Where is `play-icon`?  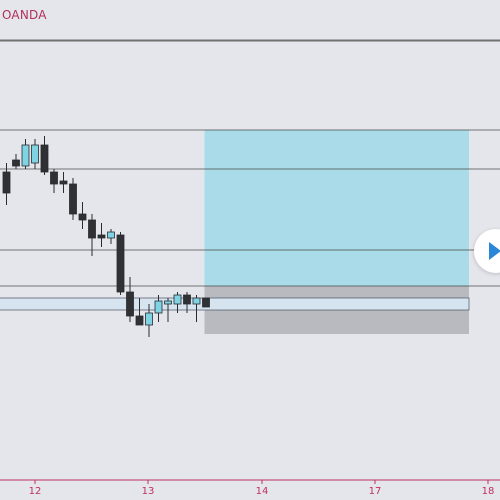
play-icon is located at coordinates (494, 251).